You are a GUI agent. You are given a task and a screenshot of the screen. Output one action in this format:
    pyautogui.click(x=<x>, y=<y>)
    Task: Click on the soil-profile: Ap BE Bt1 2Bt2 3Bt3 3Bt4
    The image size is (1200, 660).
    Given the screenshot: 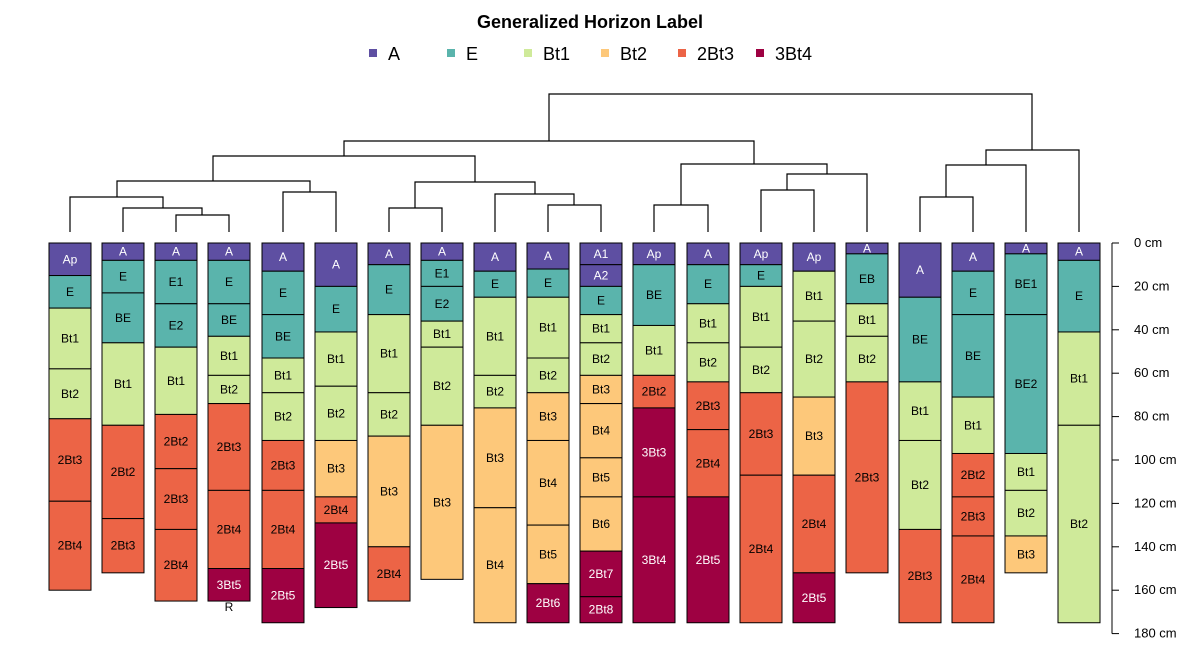 What is the action you would take?
    pyautogui.click(x=654, y=433)
    